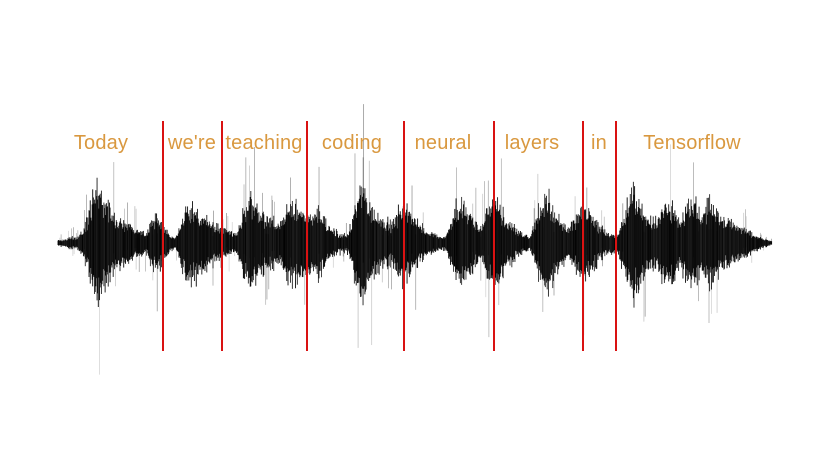 The image size is (820, 461). What do you see at coordinates (192, 143) in the screenshot?
I see `word-label-were: we're` at bounding box center [192, 143].